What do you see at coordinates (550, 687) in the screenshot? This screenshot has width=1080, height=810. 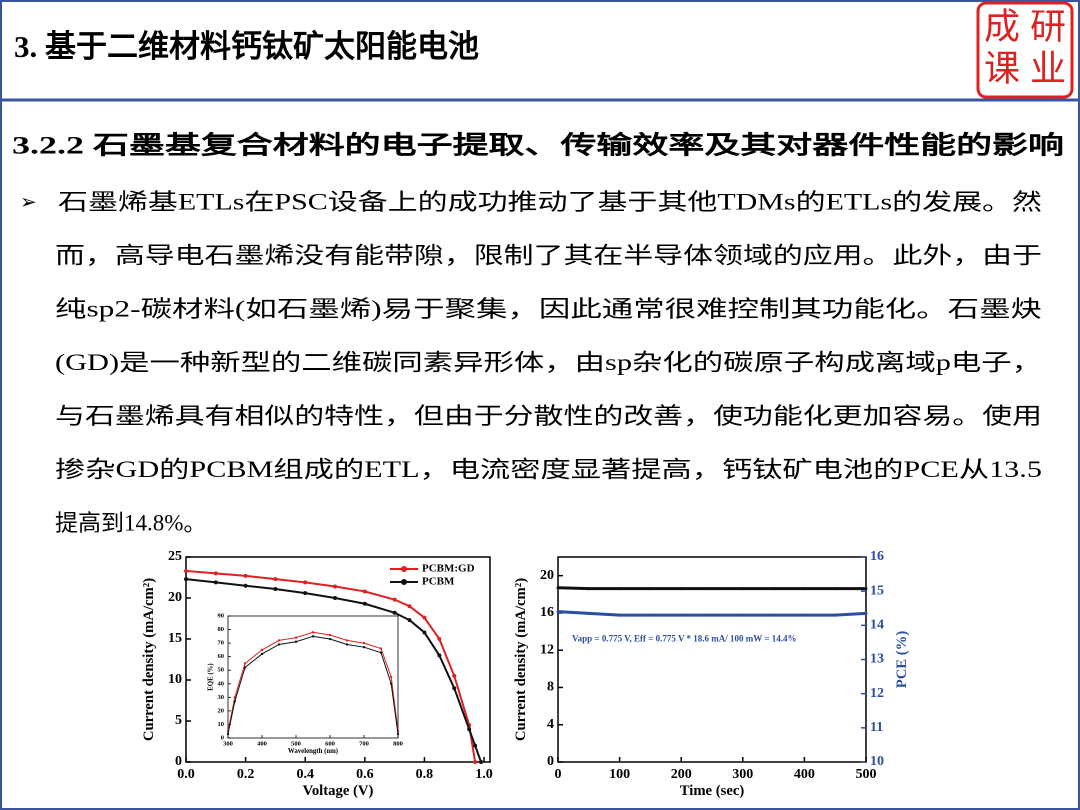 I see `y-tick-label: 8` at bounding box center [550, 687].